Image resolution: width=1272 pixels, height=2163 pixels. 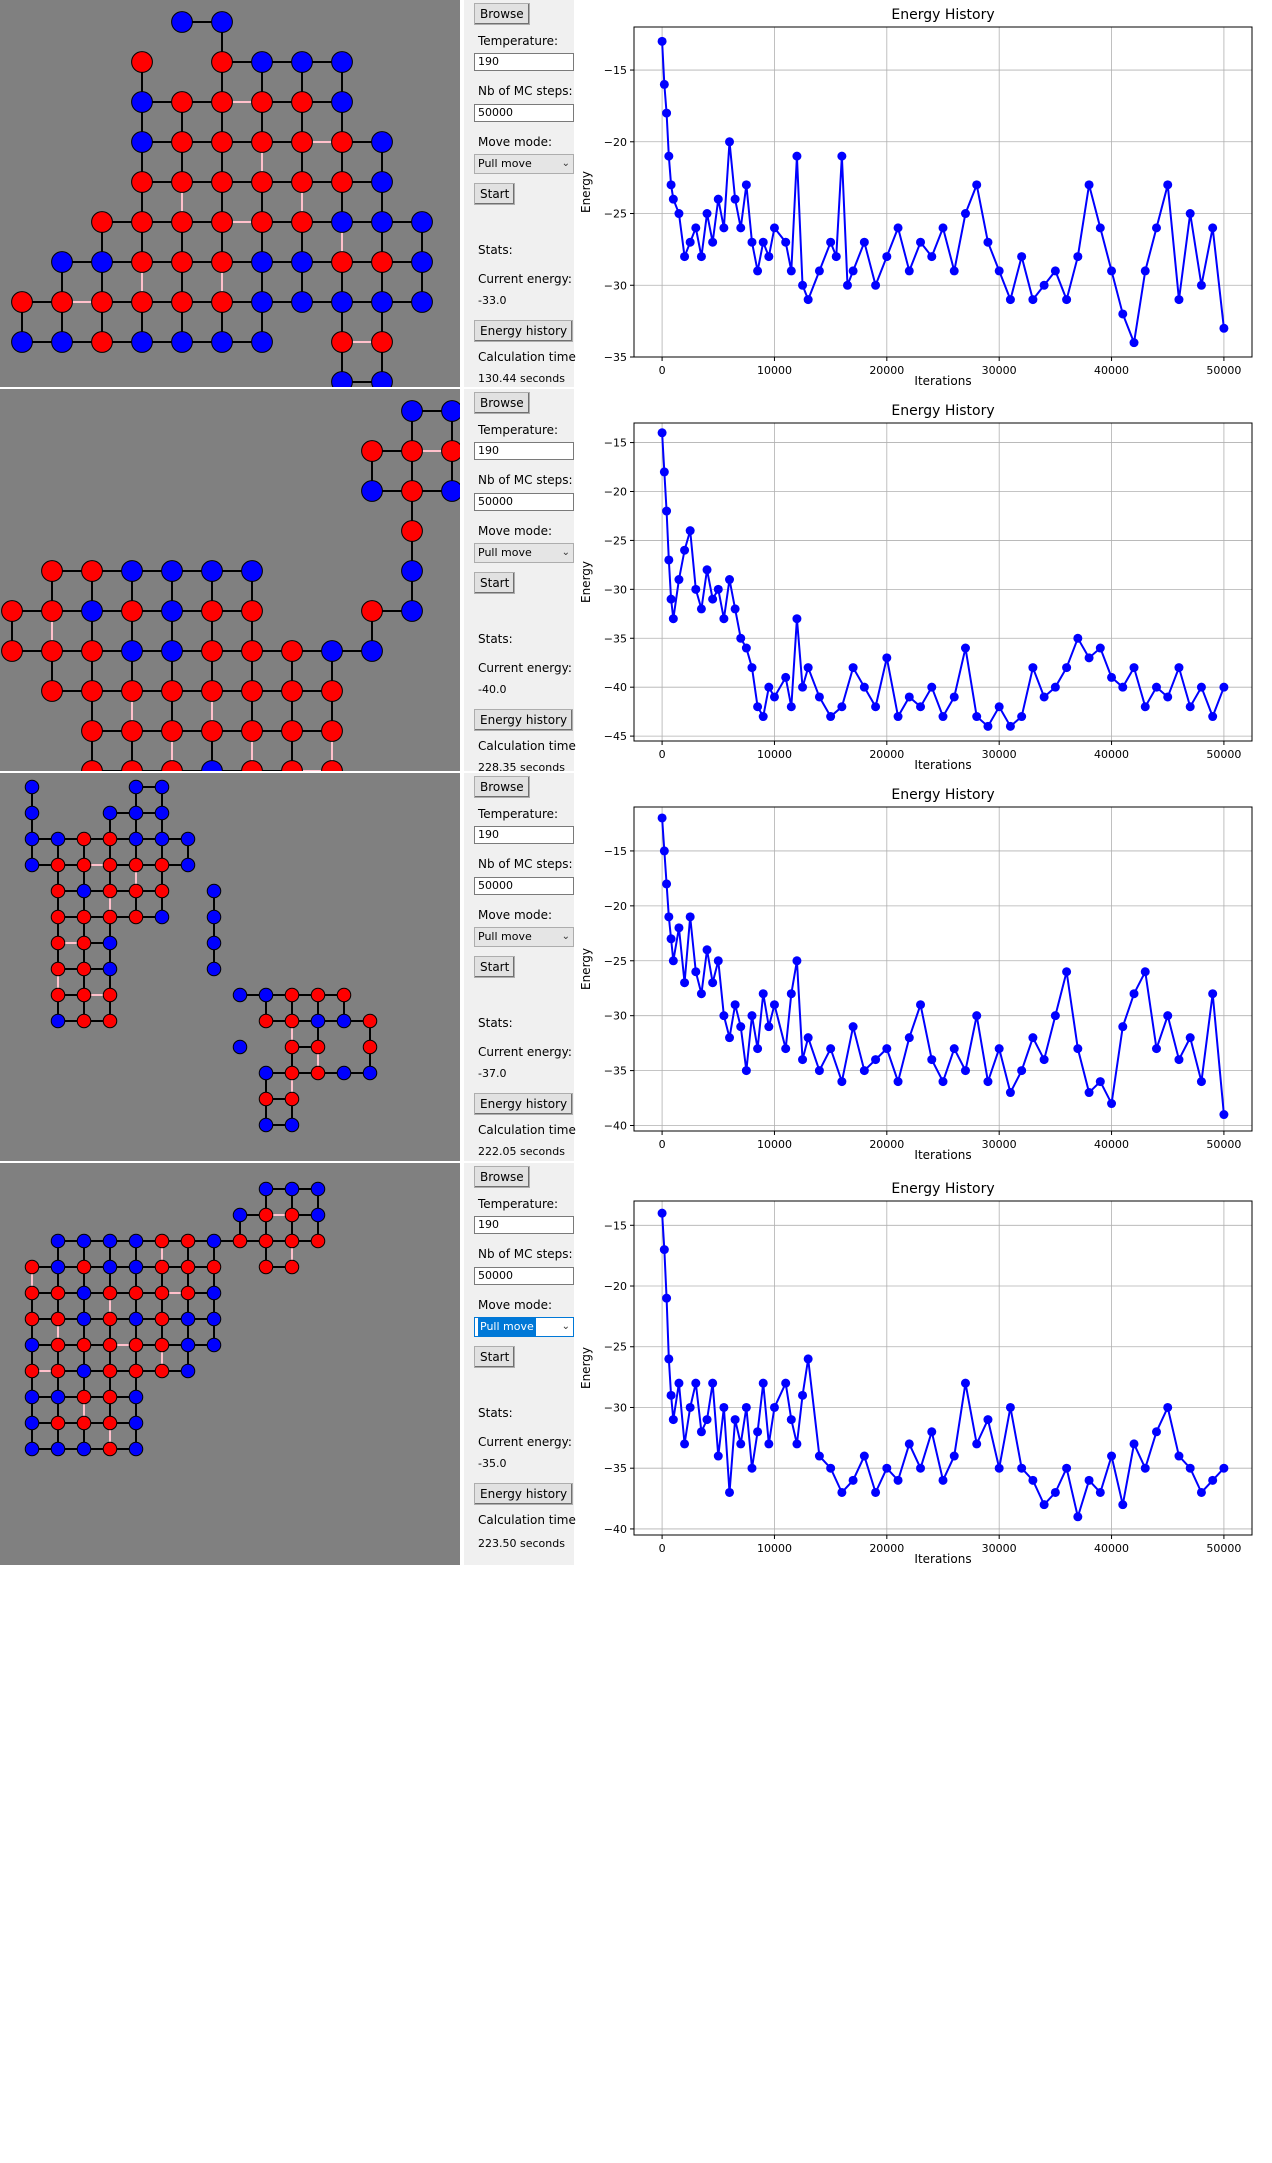 I want to click on protein-lattice-view, so click(x=201, y=956).